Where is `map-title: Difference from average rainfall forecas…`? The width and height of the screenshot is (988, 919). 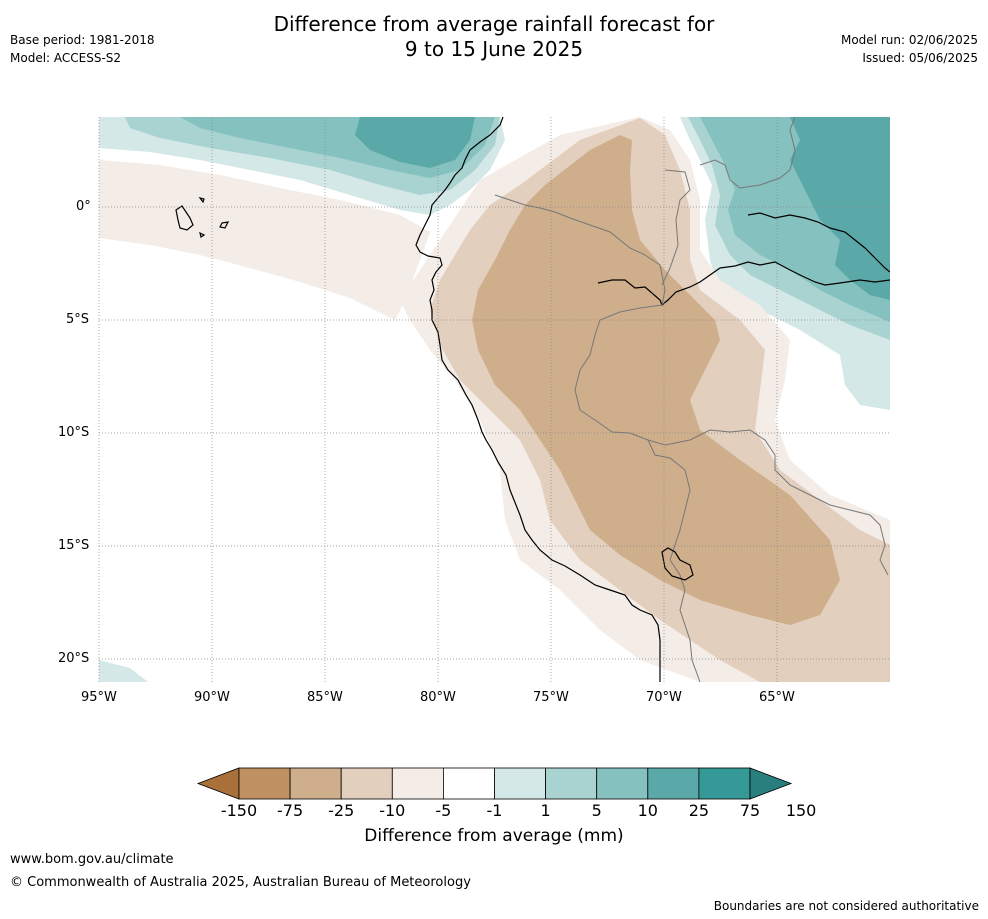 map-title: Difference from average rainfall forecas… is located at coordinates (494, 37).